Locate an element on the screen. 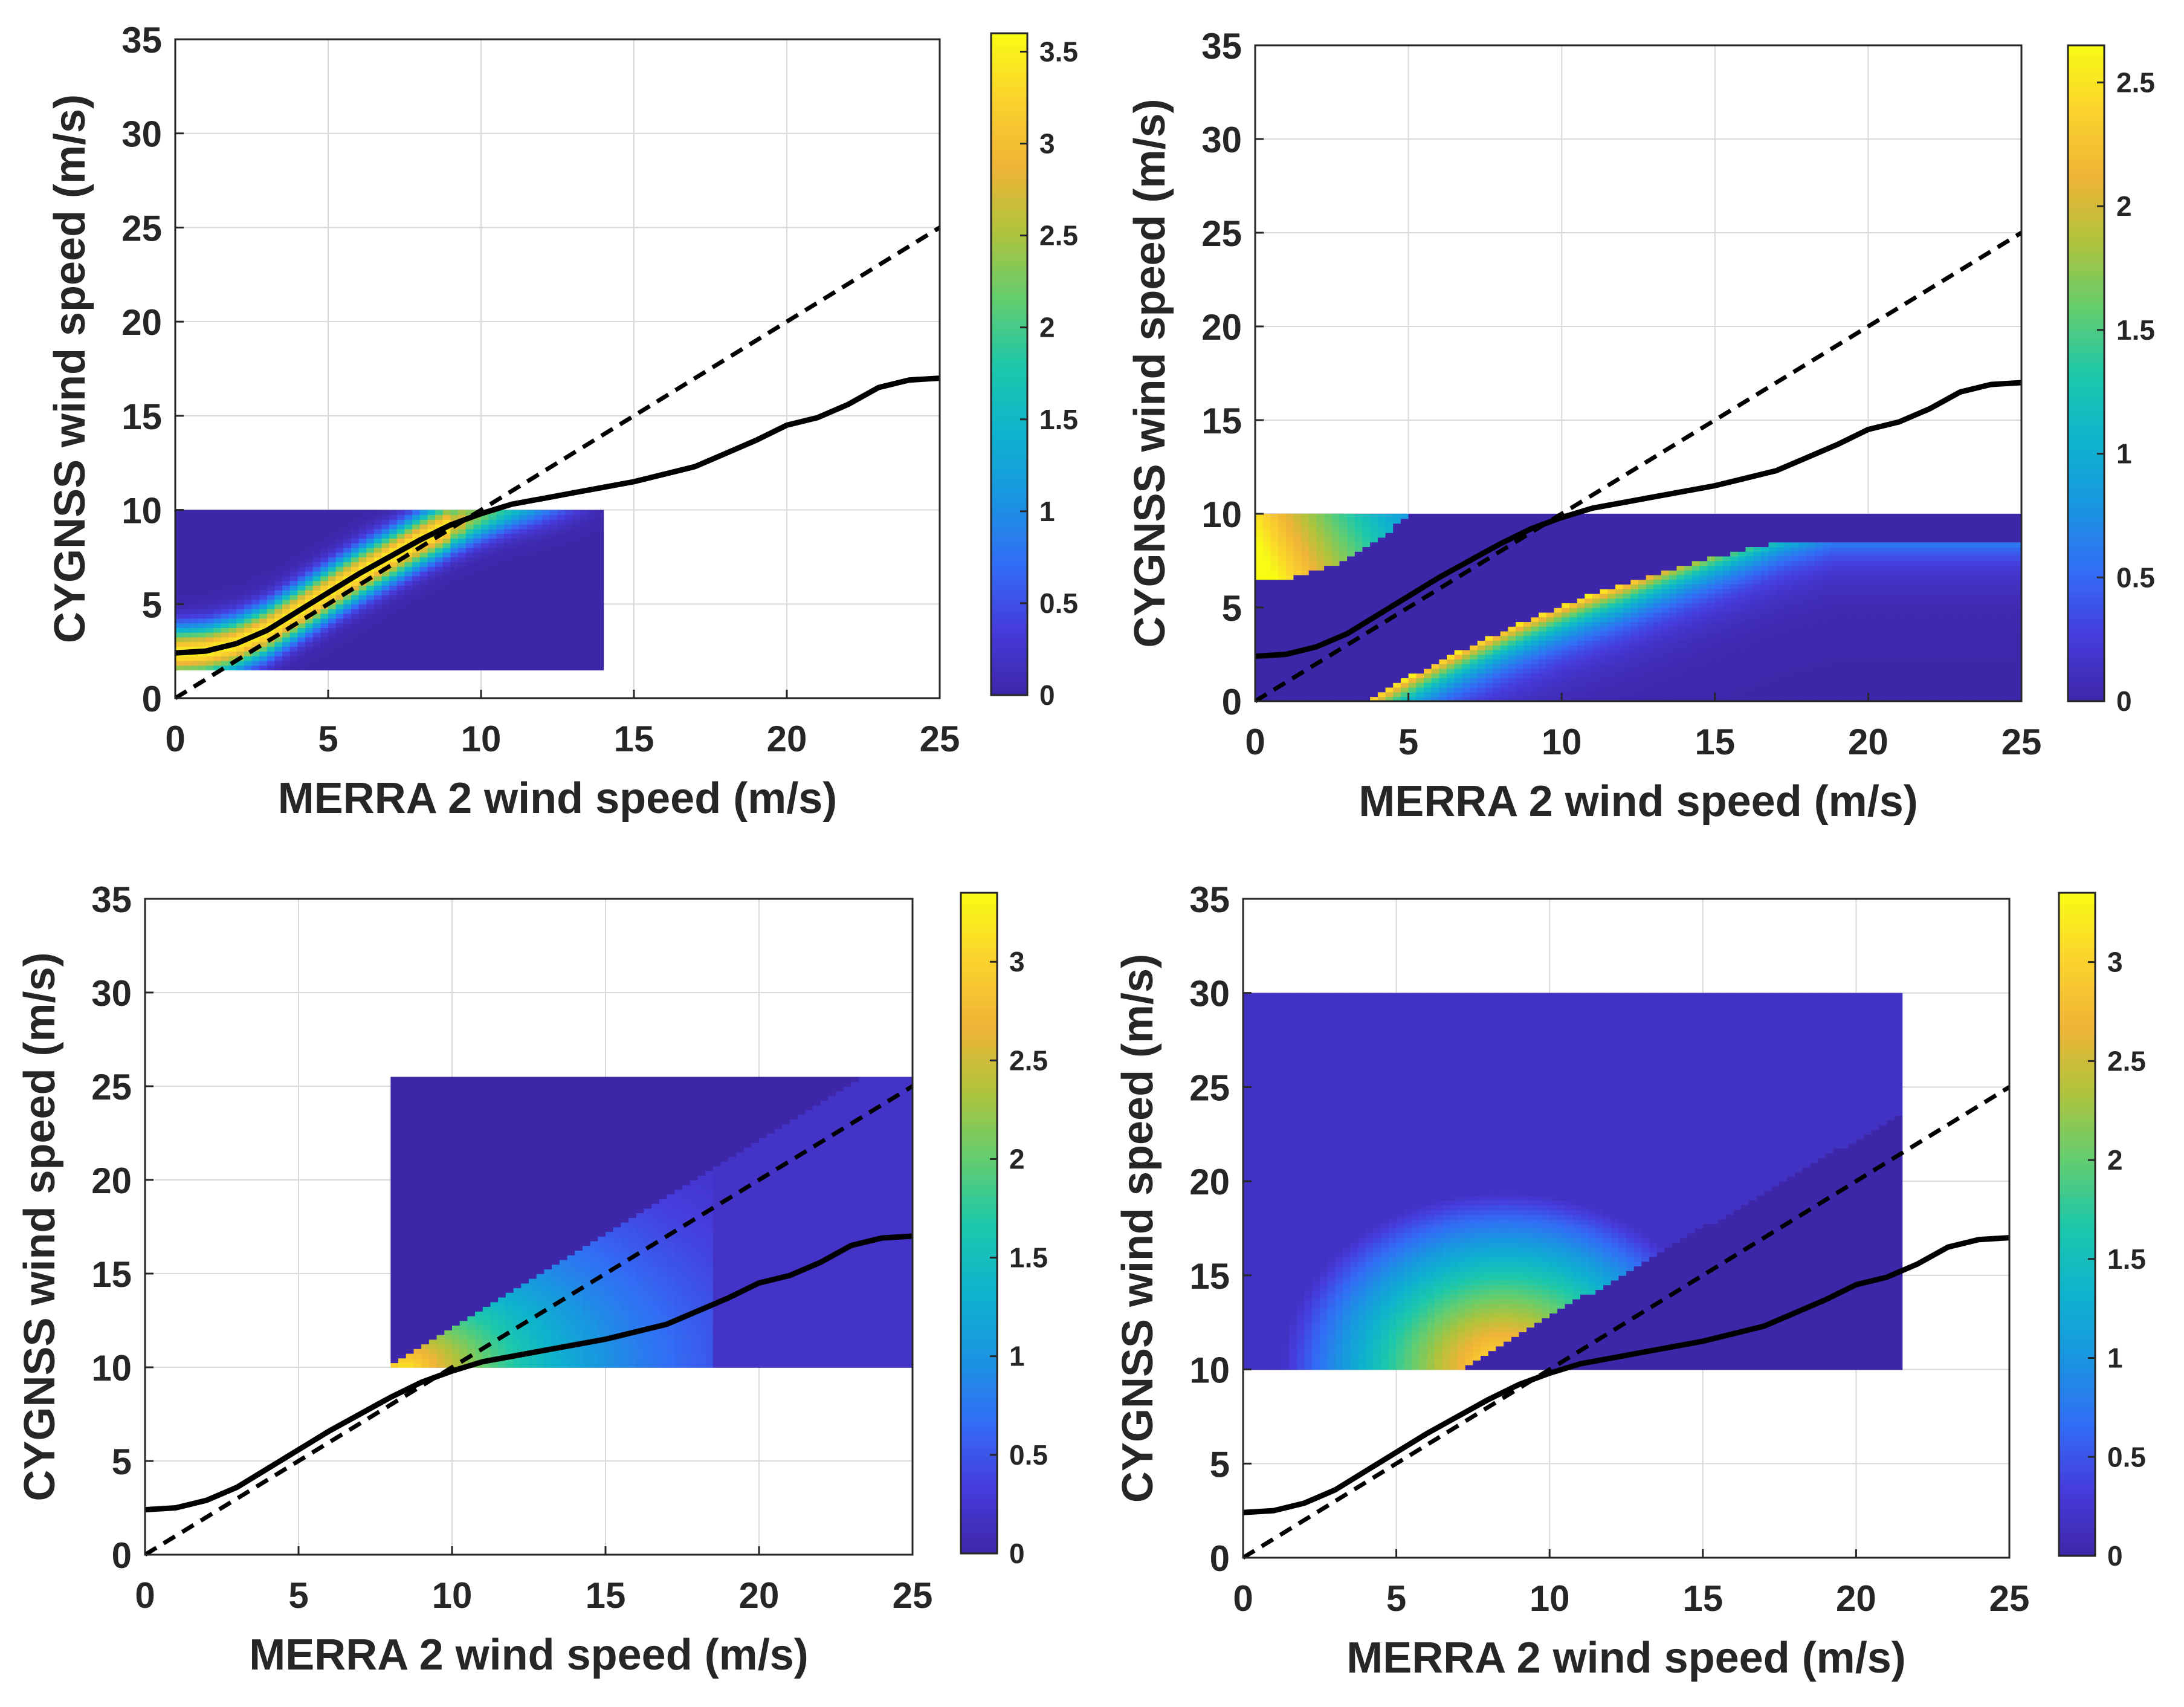 This screenshot has width=2184, height=1707. y-tick-label: 25 is located at coordinates (141, 228).